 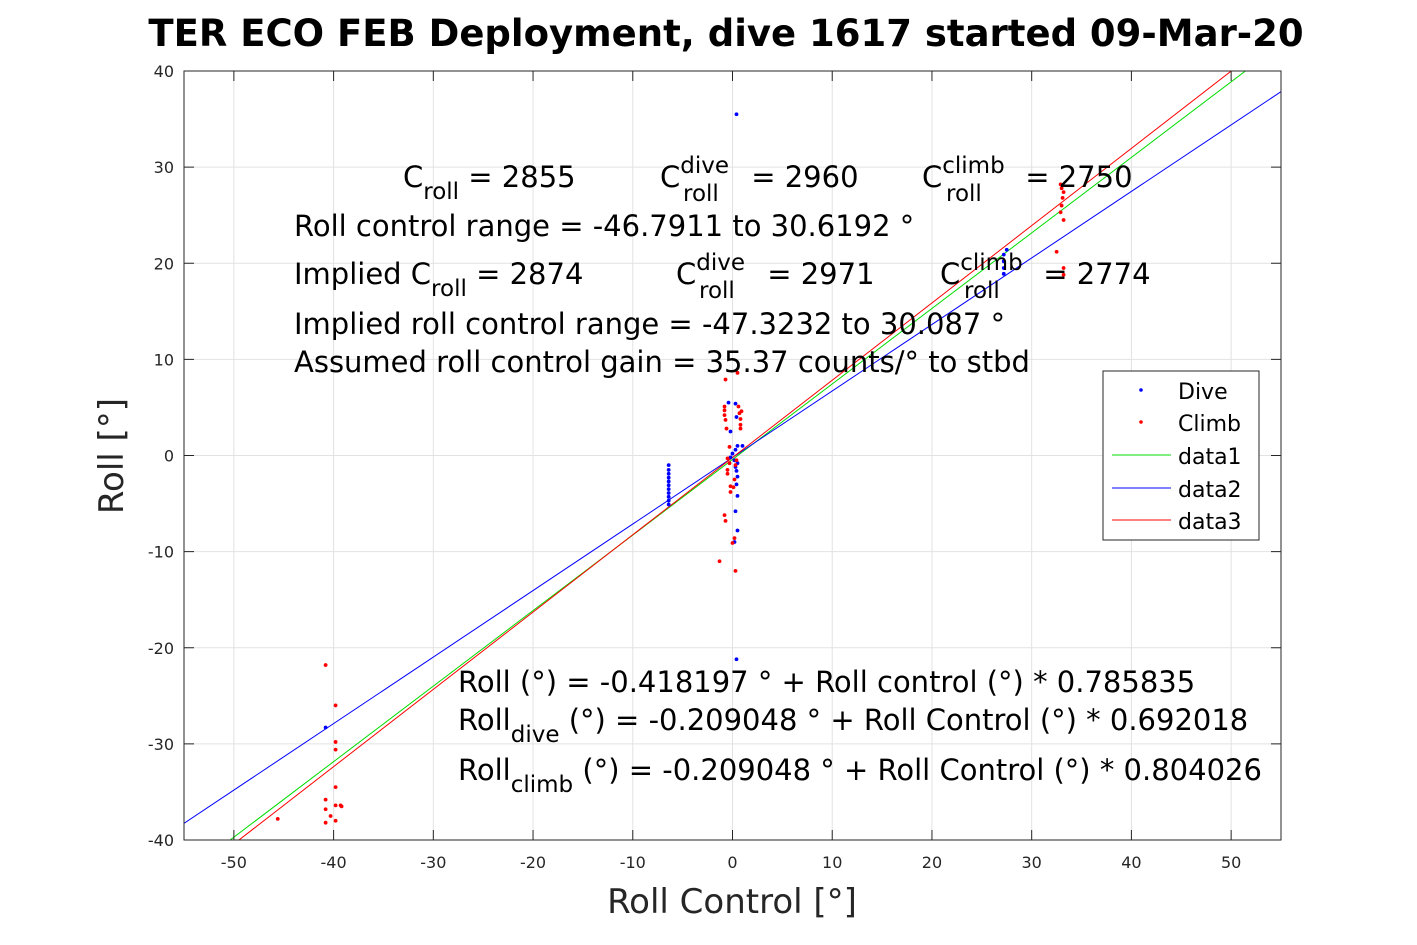 What do you see at coordinates (489, 182) in the screenshot?
I see `c-roll-text: Croll = 2855` at bounding box center [489, 182].